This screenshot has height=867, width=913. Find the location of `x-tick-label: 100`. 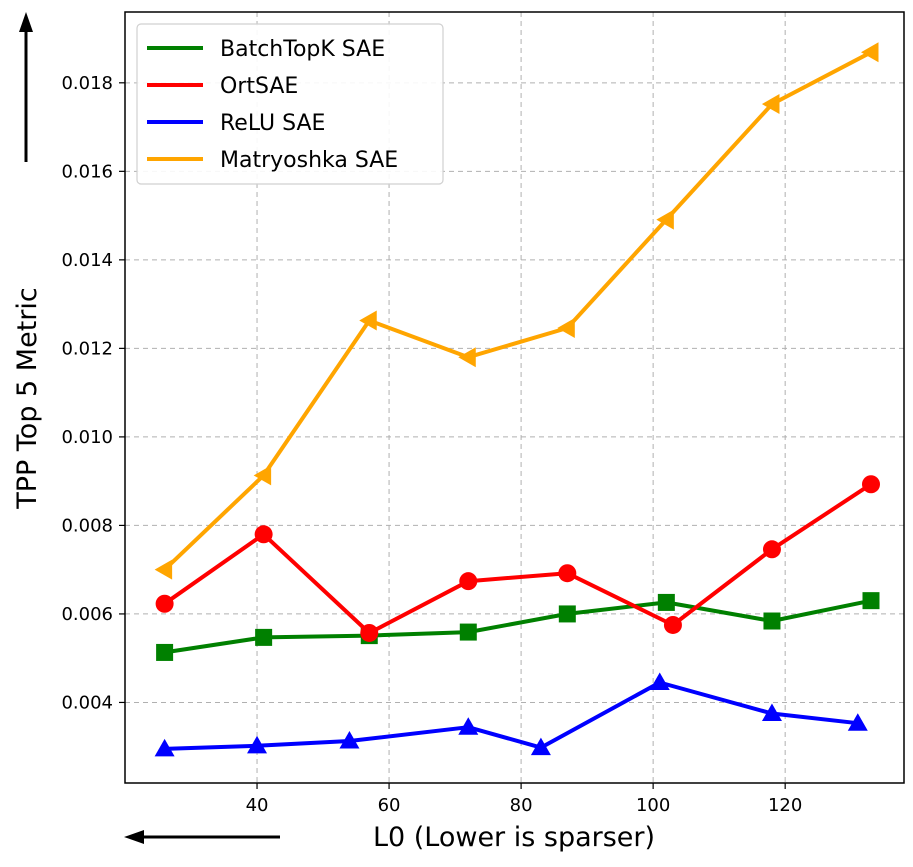

x-tick-label: 100 is located at coordinates (653, 805).